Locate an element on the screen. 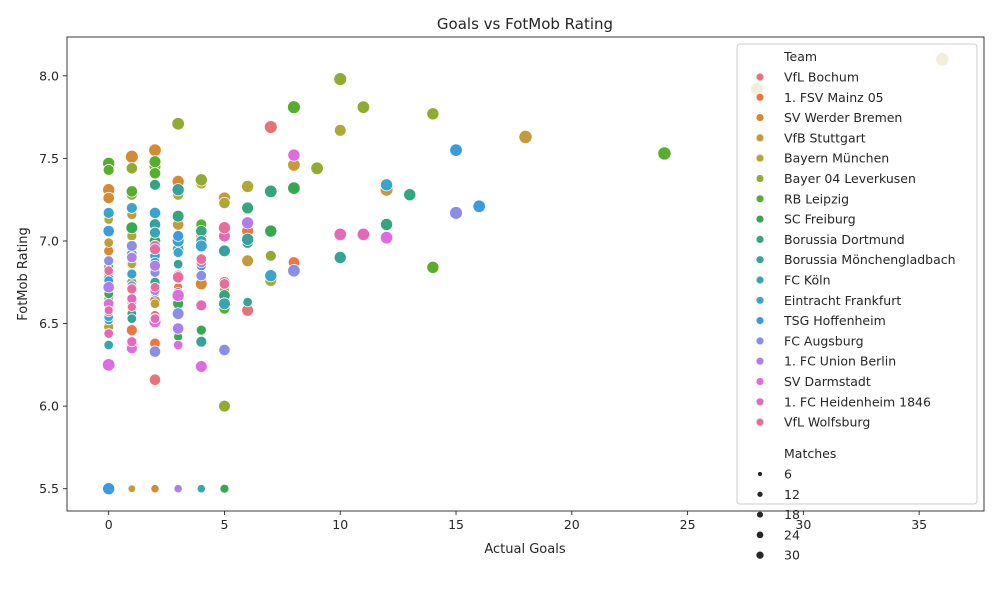 This screenshot has width=1000, height=600. legend-size-label: 30 is located at coordinates (792, 555).